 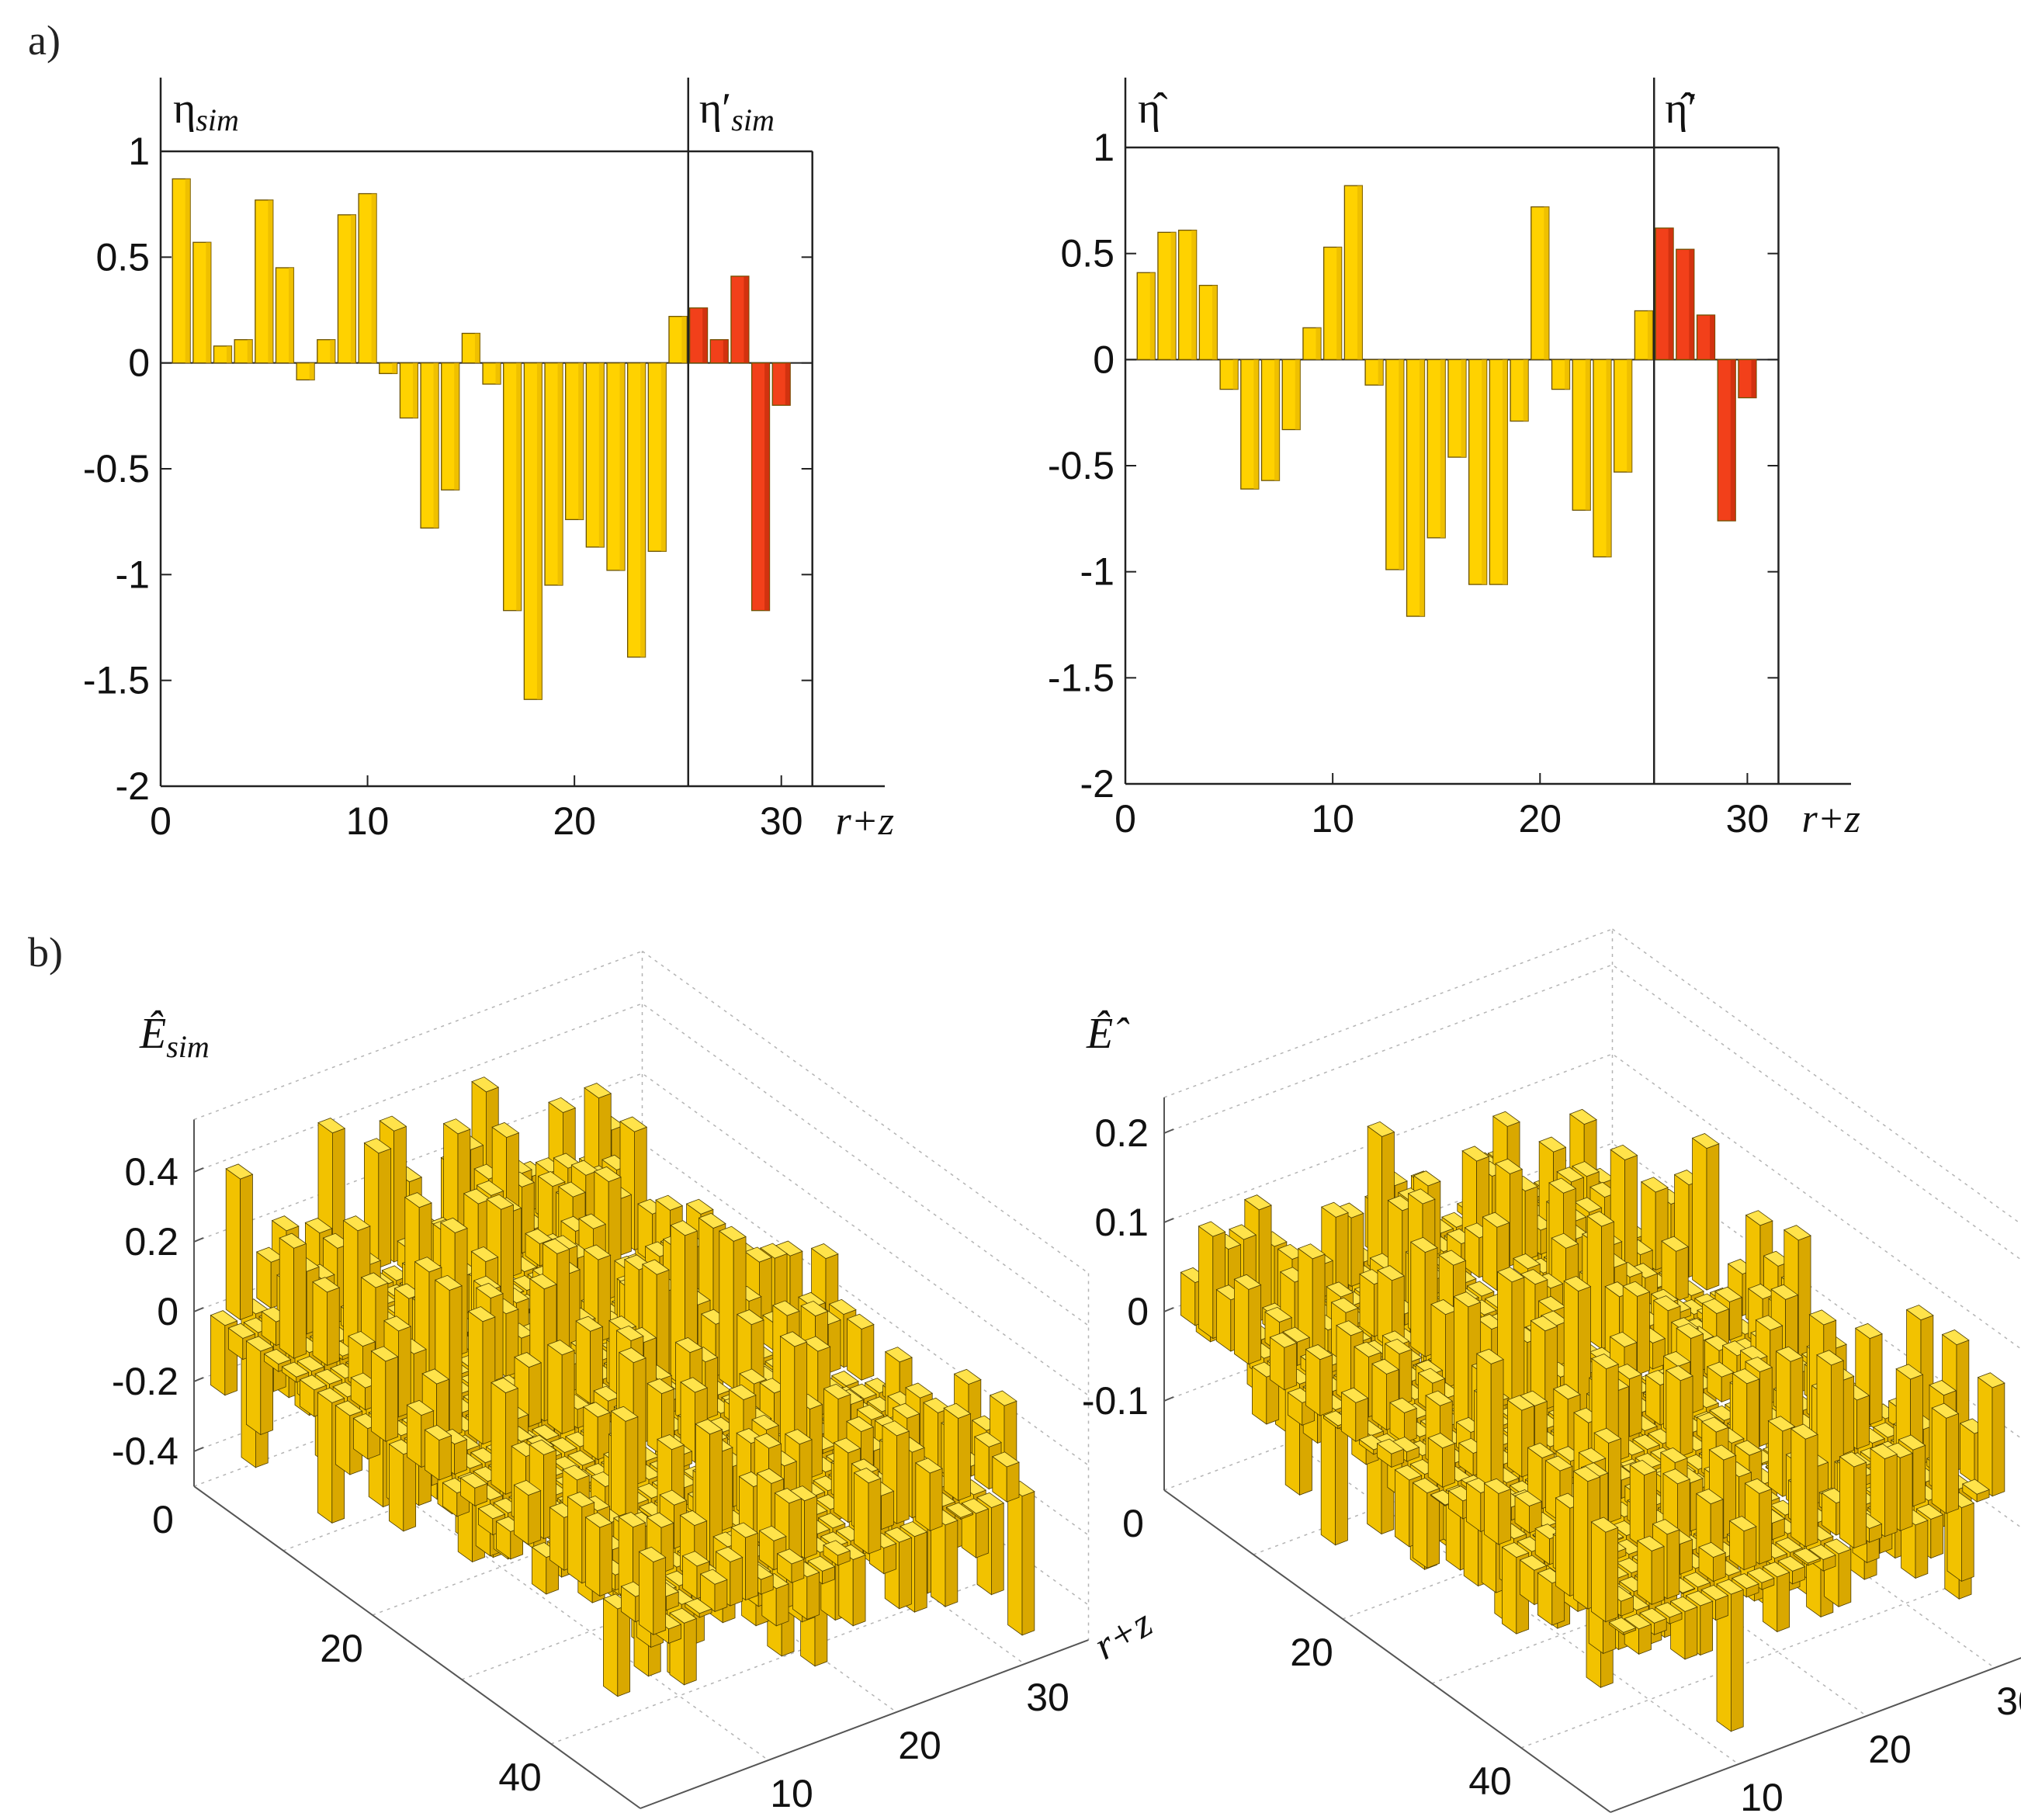 What do you see at coordinates (145, 1381) in the screenshot?
I see `z-tick-label: -0.2` at bounding box center [145, 1381].